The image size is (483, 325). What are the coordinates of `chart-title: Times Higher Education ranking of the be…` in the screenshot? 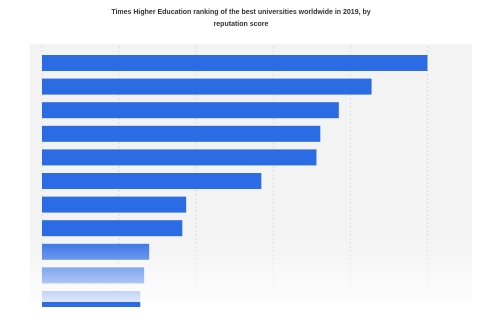 It's located at (240, 18).